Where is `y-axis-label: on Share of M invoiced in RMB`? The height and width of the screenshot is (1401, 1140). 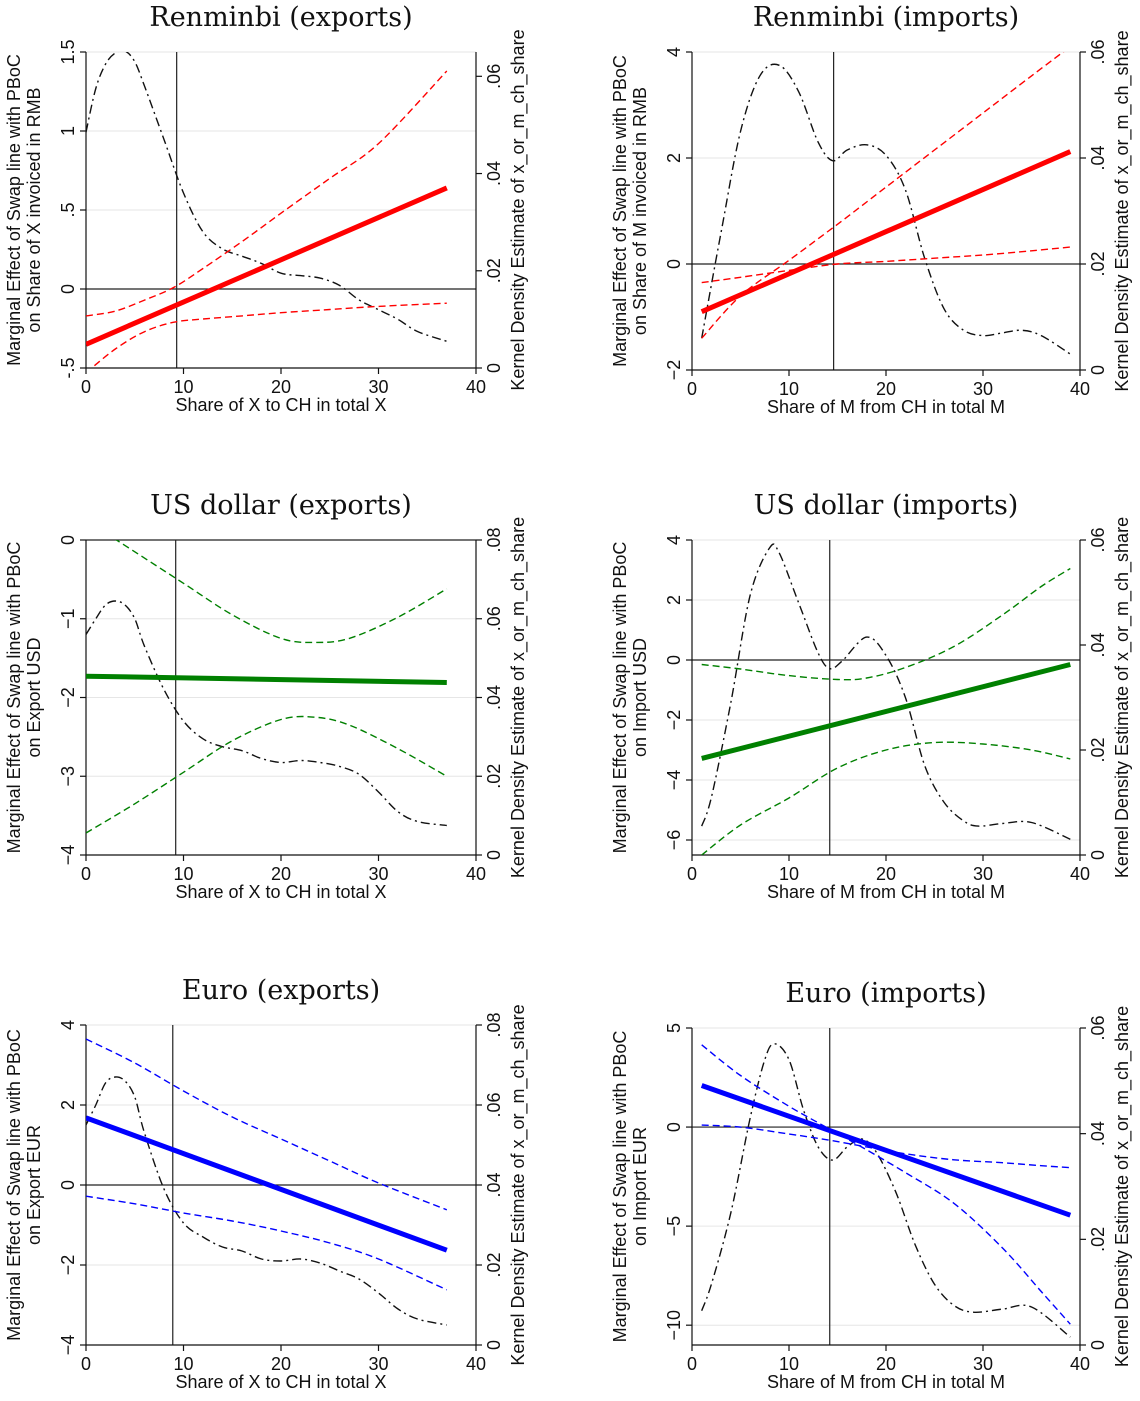 y-axis-label: on Share of M invoiced in RMB is located at coordinates (640, 211).